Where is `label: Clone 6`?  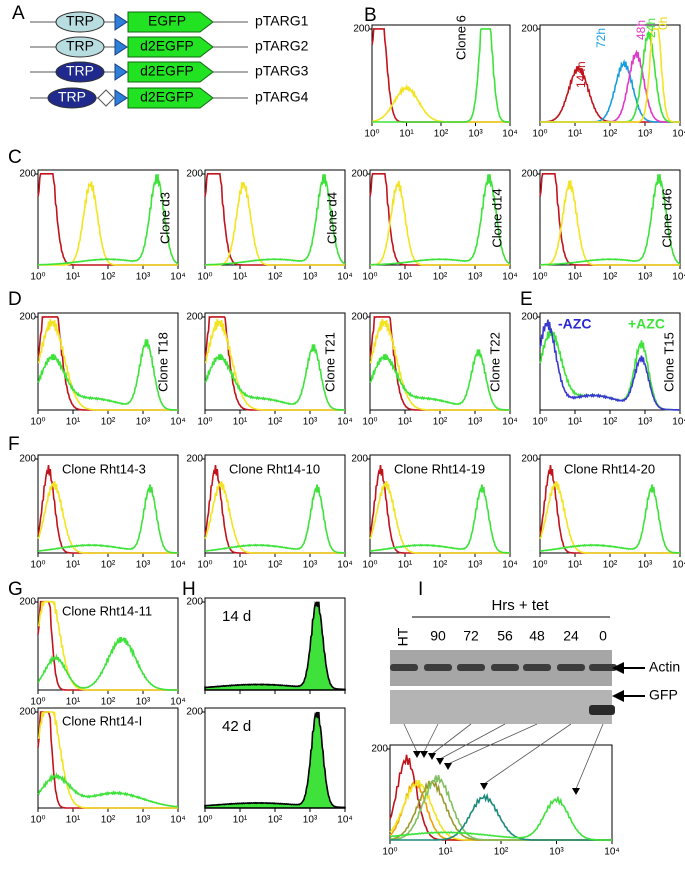
label: Clone 6 is located at coordinates (460, 37).